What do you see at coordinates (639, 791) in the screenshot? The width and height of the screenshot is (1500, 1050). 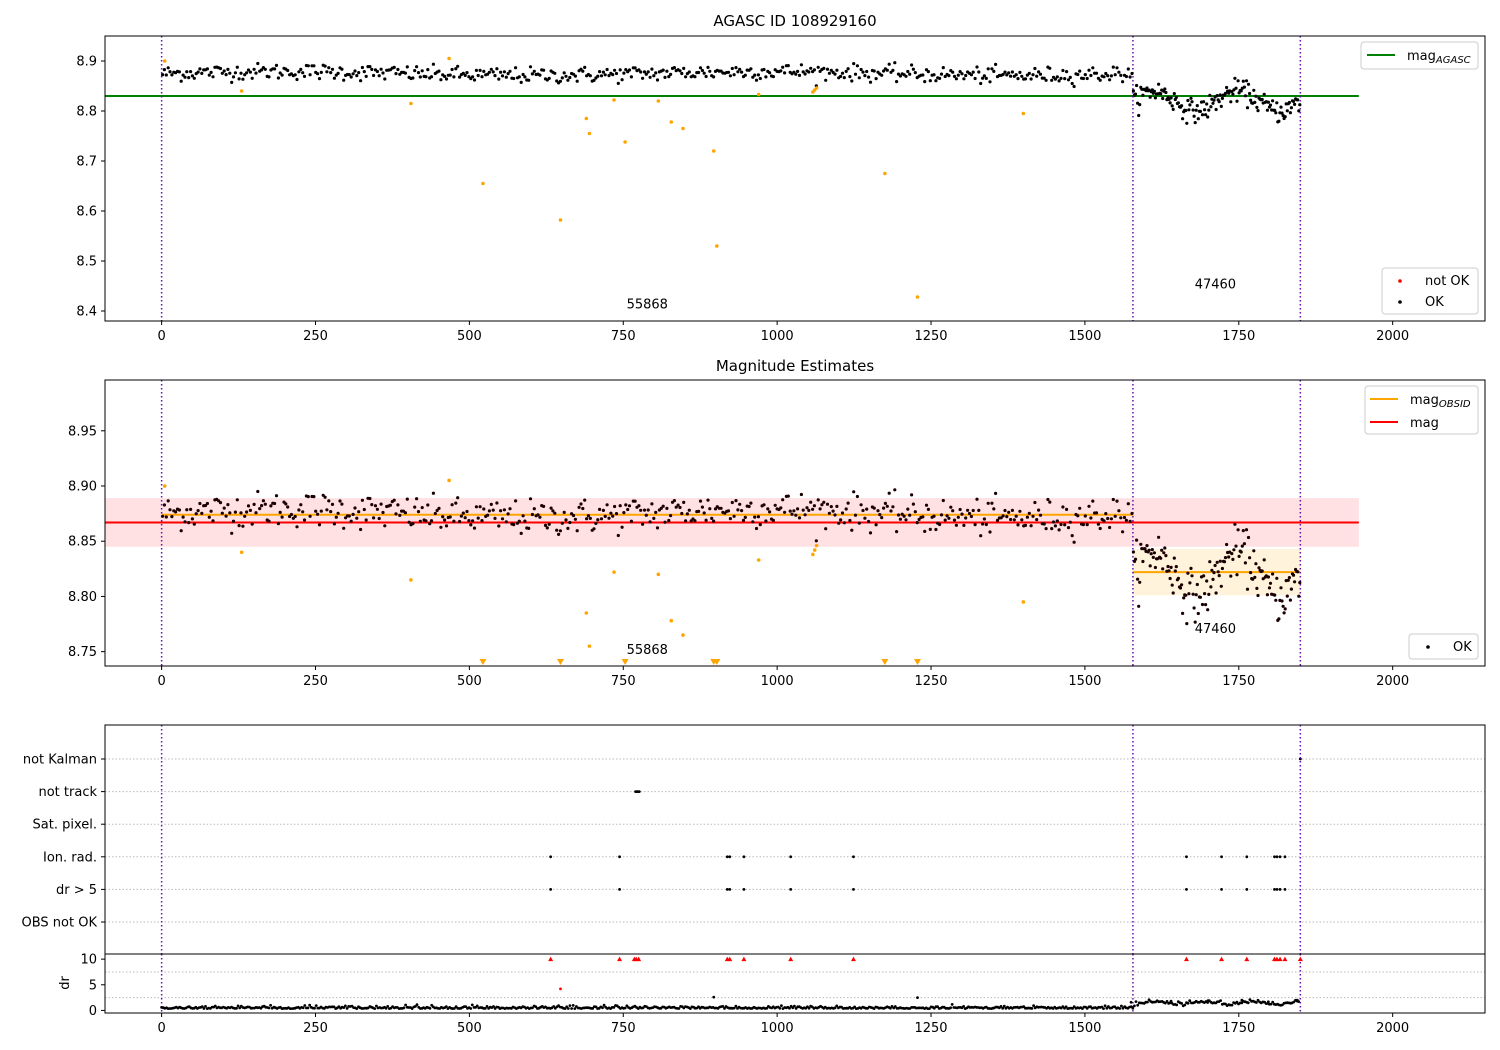 I see `flag-point` at bounding box center [639, 791].